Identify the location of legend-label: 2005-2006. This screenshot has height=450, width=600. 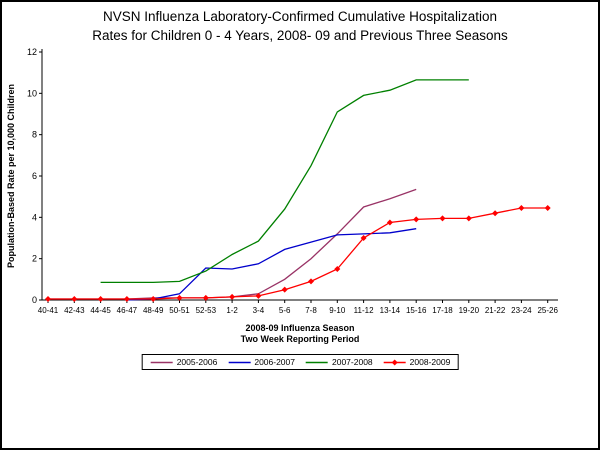
(197, 362).